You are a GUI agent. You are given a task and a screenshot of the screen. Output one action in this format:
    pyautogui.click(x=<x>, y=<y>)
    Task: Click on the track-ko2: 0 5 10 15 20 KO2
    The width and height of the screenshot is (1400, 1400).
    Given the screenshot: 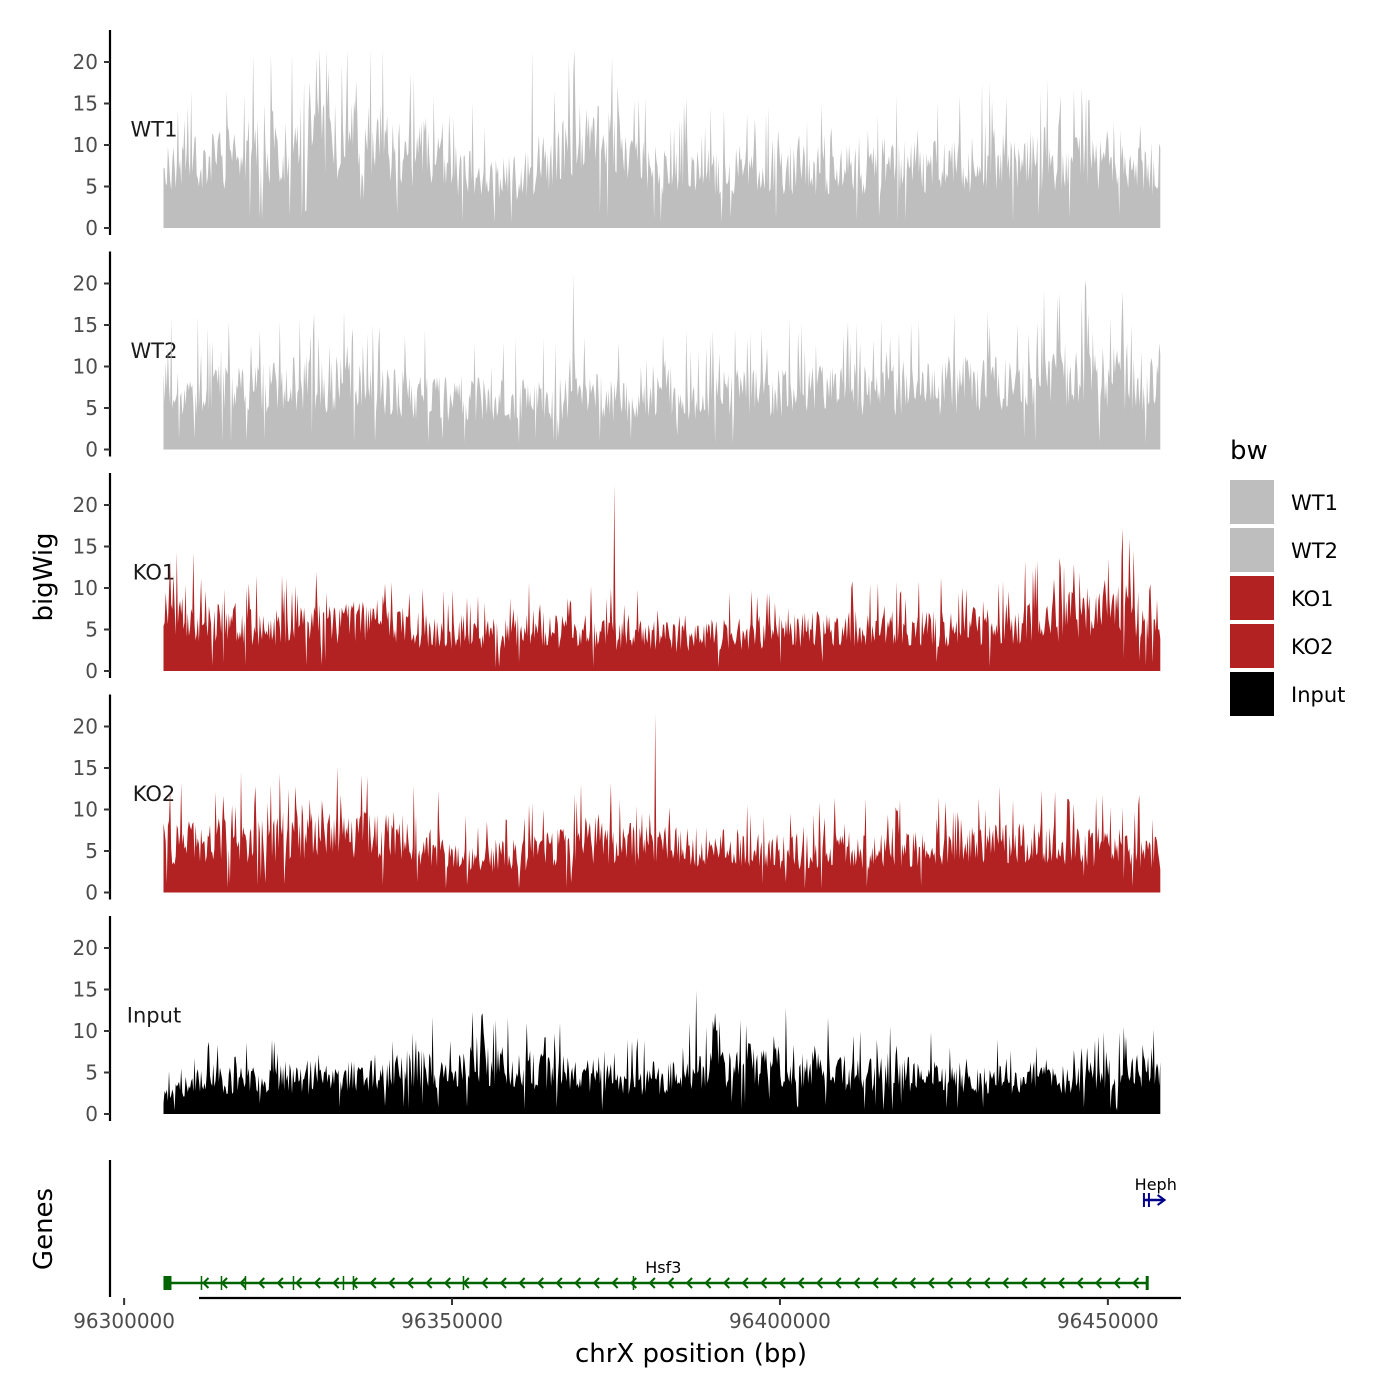 What is the action you would take?
    pyautogui.click(x=617, y=799)
    